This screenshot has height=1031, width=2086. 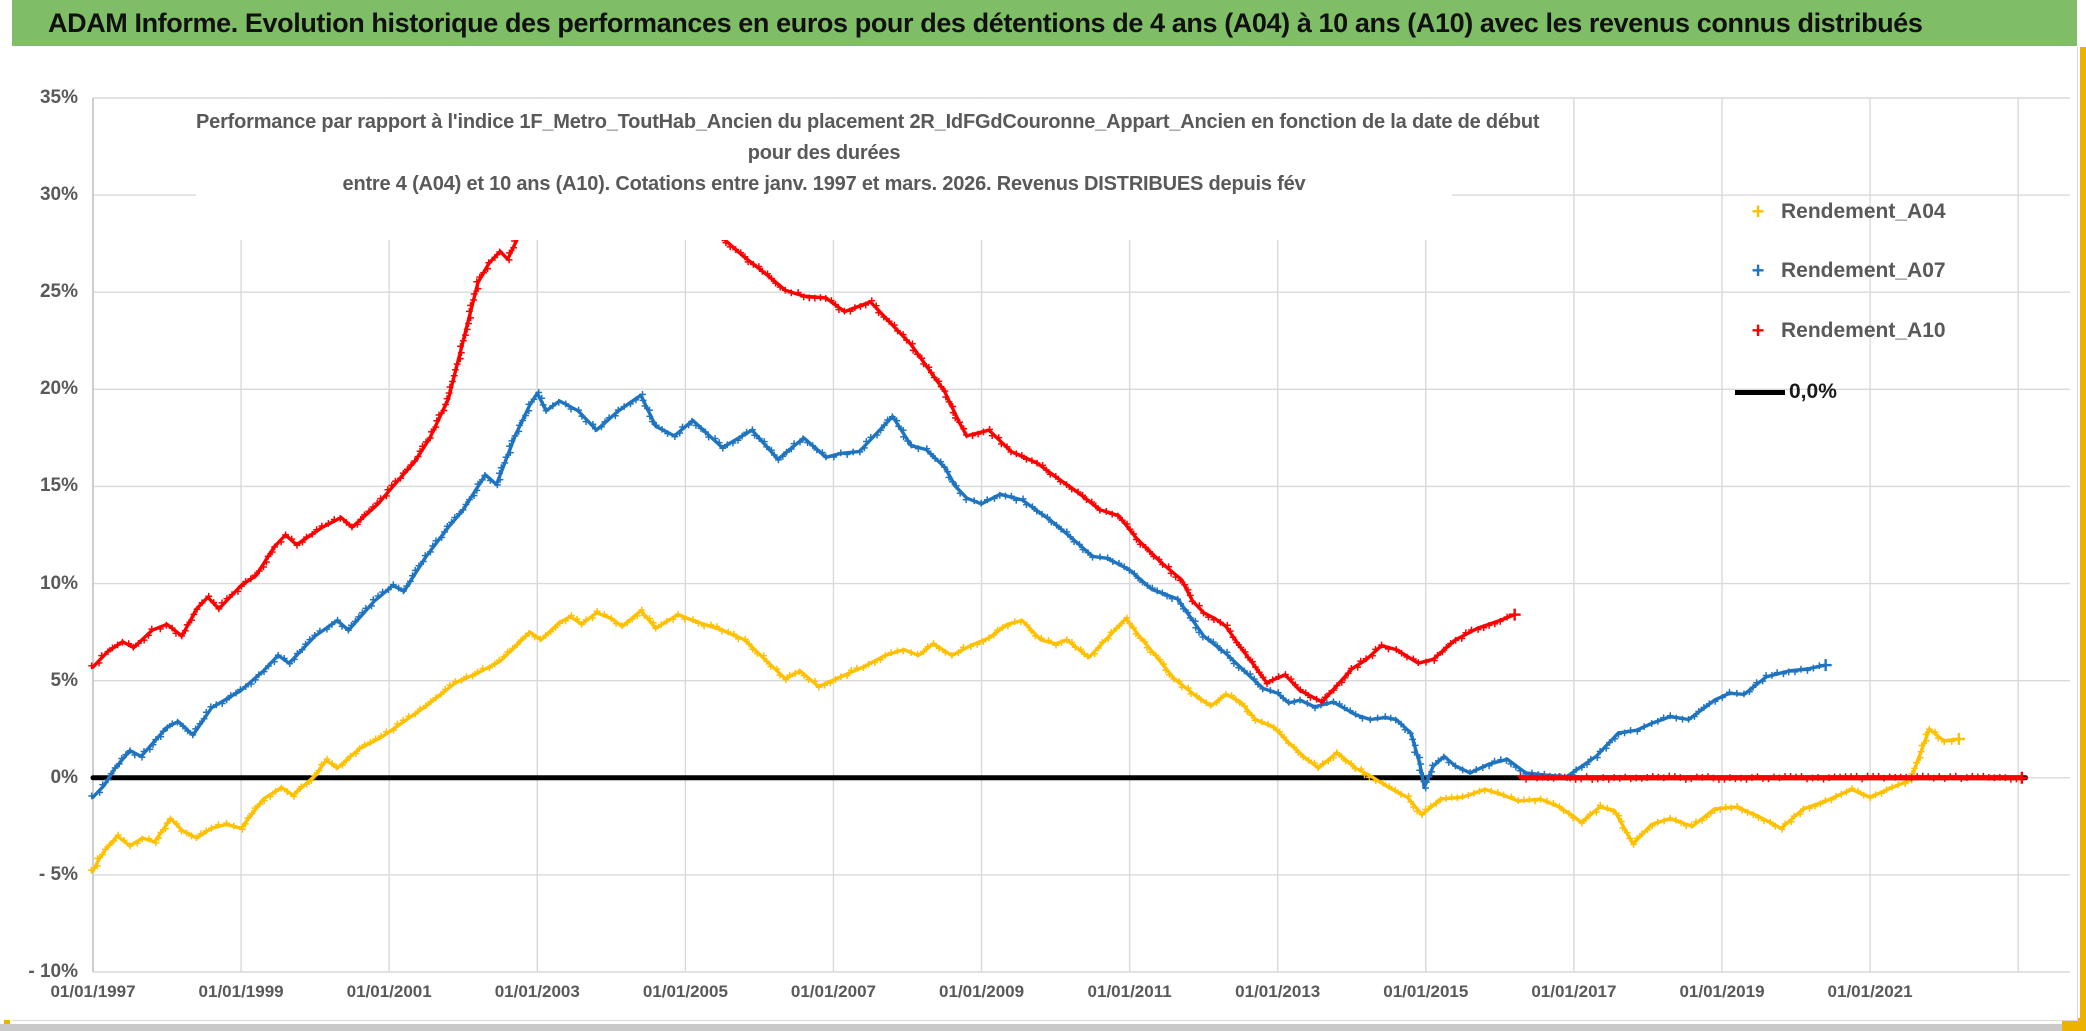 I want to click on chart-object-border-right, so click(x=2077, y=533).